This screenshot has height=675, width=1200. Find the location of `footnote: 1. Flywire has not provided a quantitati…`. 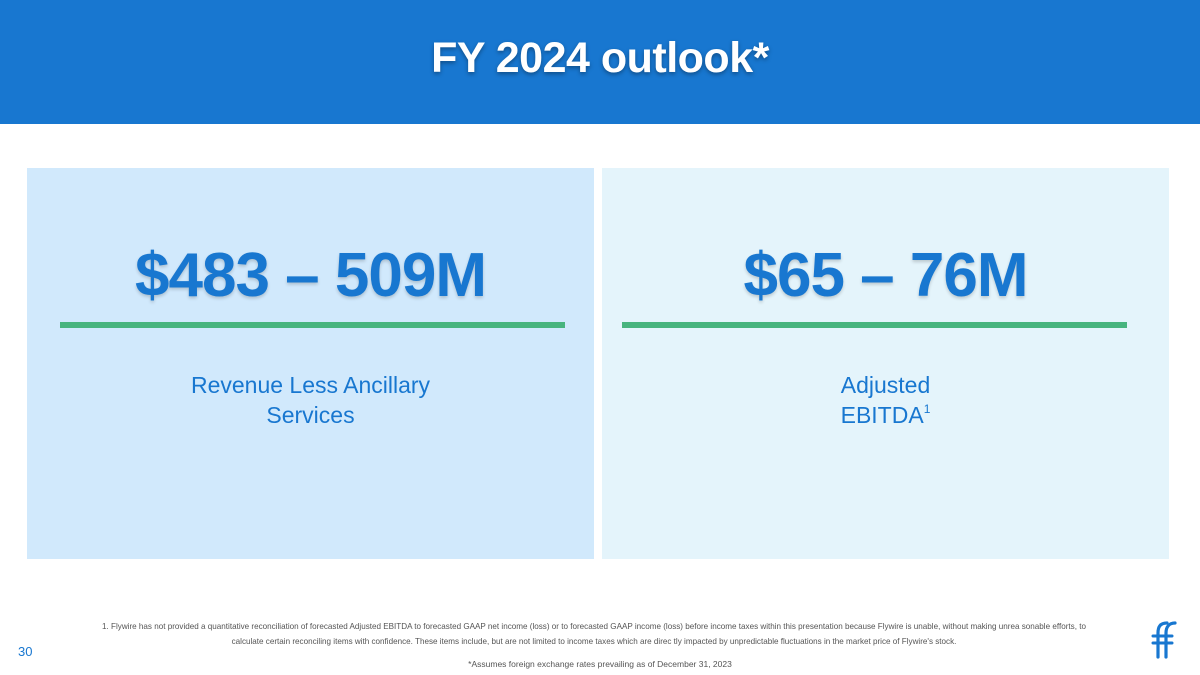

footnote: 1. Flywire has not provided a quantitati… is located at coordinates (594, 634).